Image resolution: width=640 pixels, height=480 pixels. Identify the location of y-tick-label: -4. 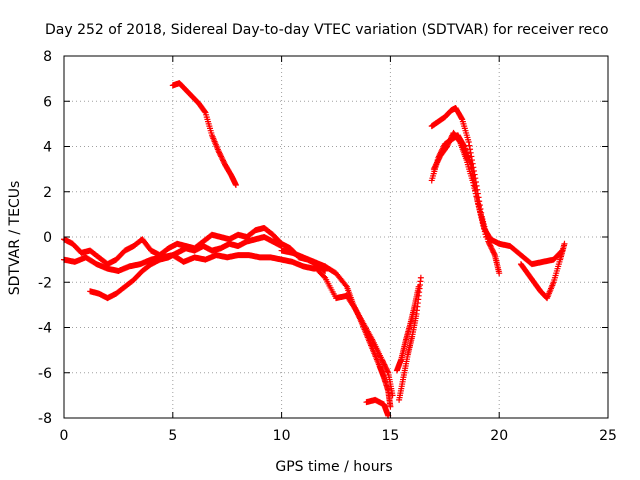
(45, 329).